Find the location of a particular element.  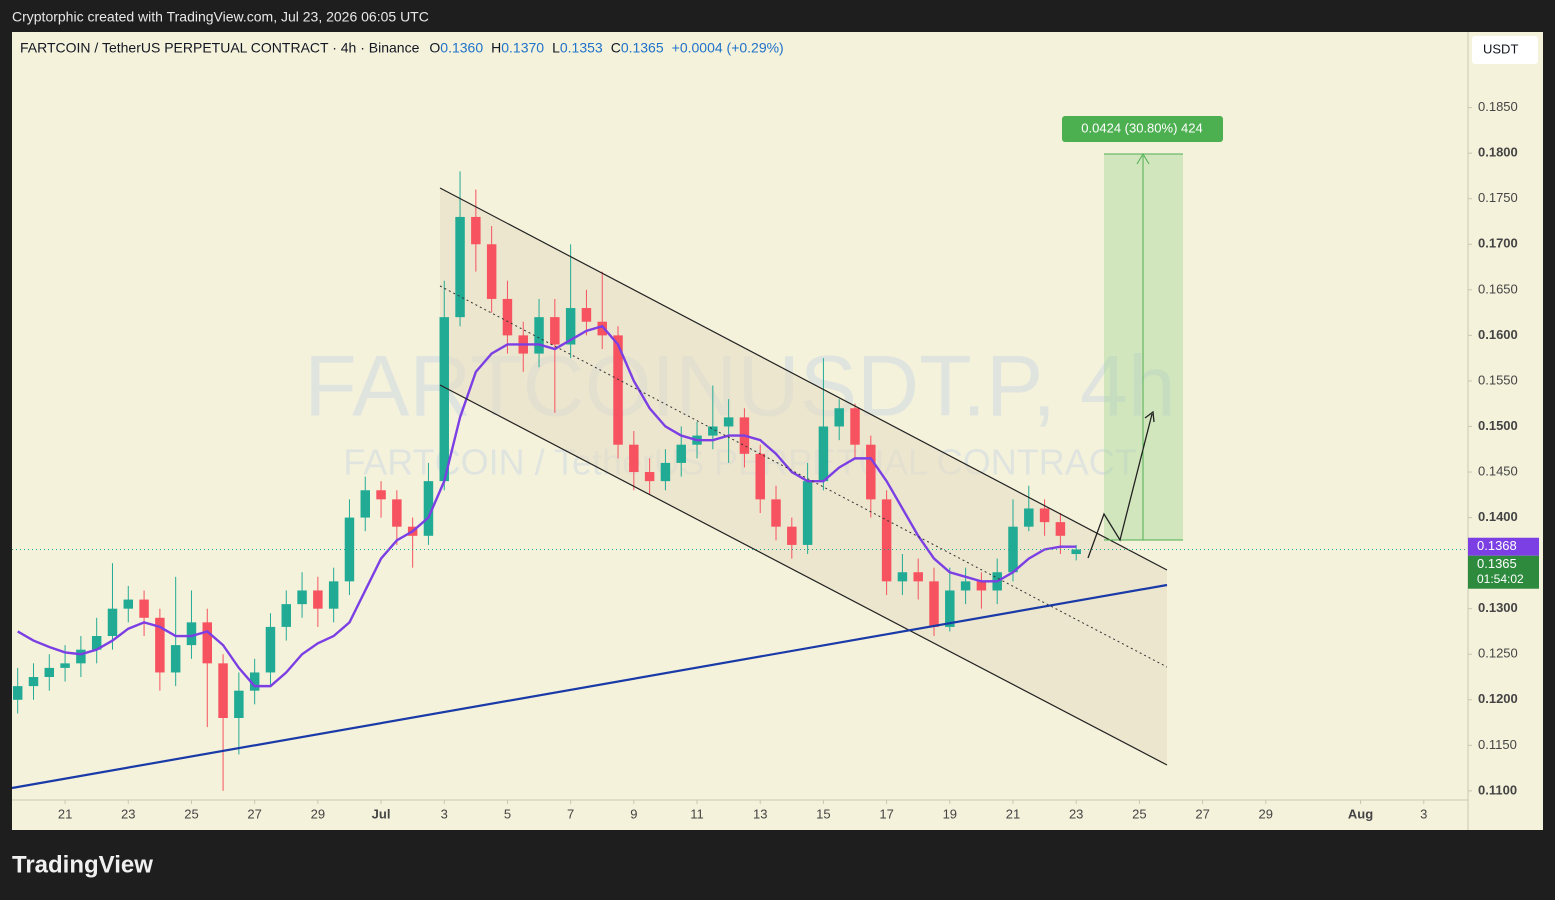

ohlc-key: O is located at coordinates (434, 48).